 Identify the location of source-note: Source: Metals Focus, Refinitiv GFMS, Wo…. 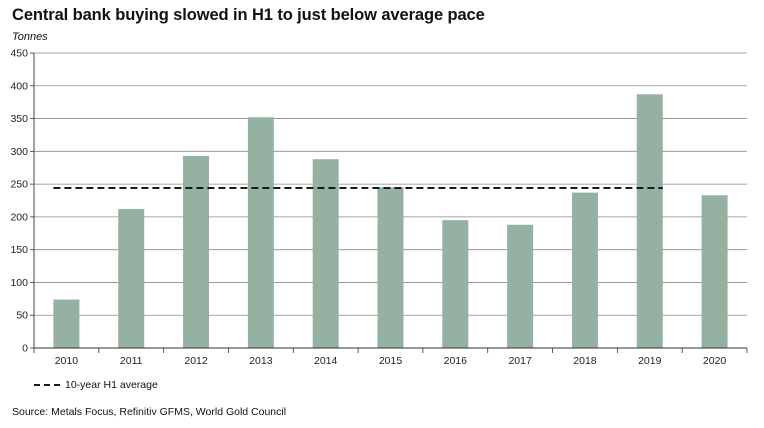
(149, 412).